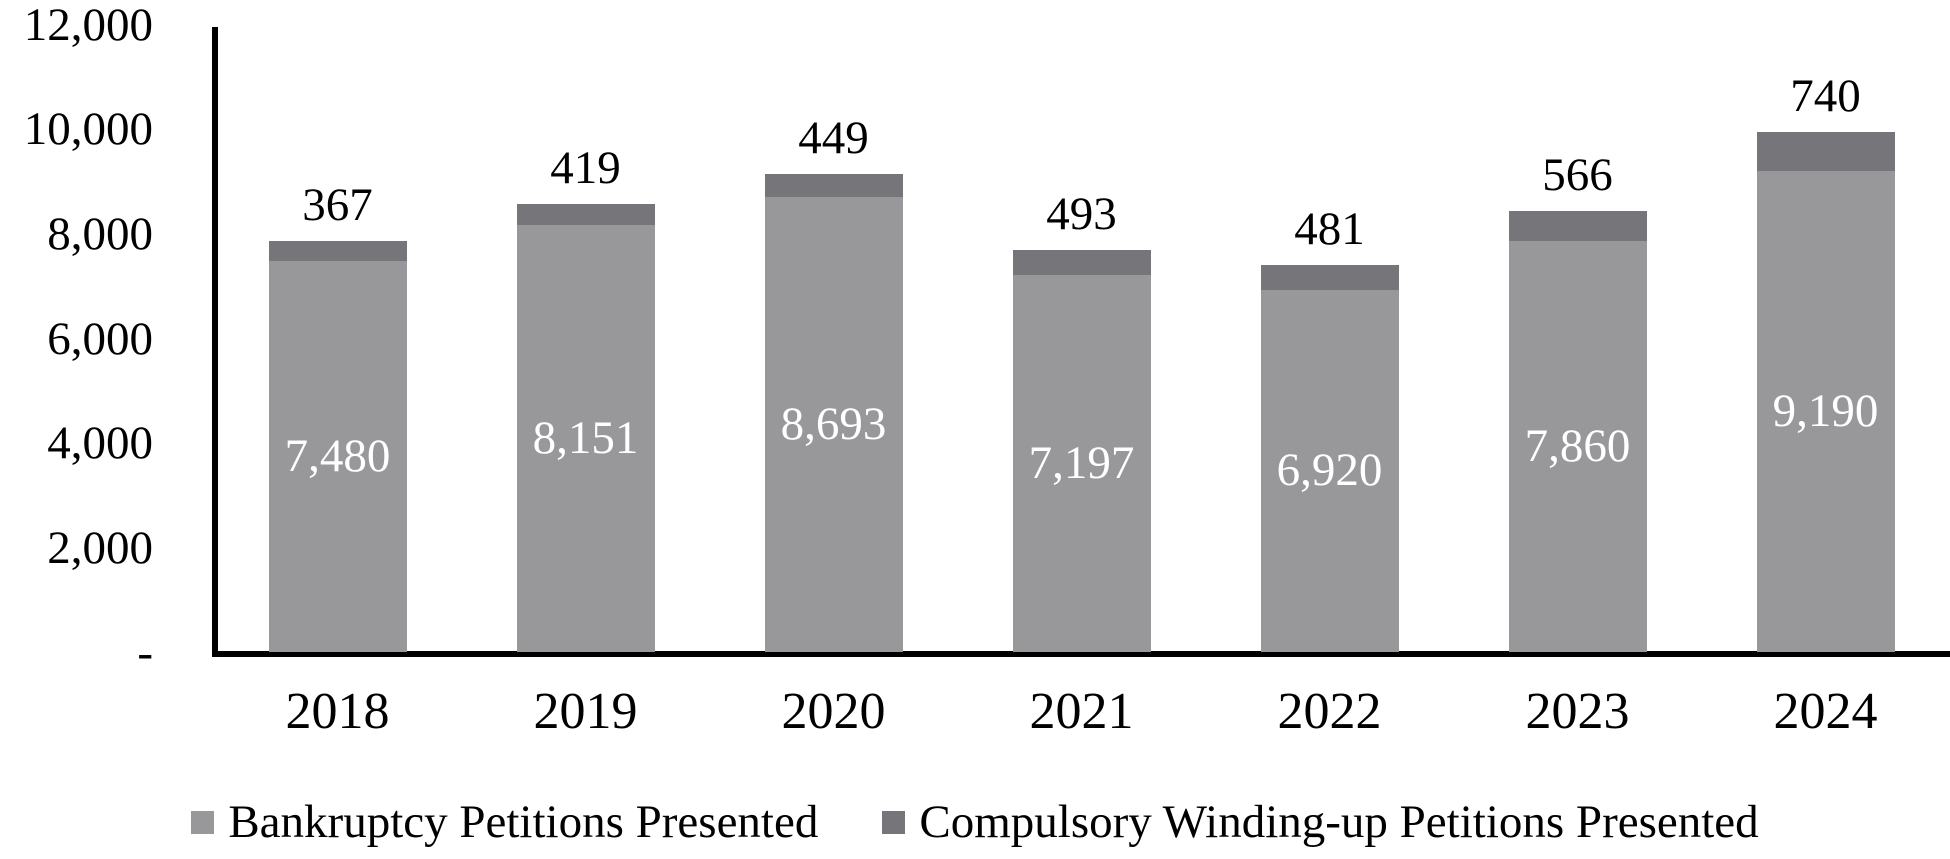 This screenshot has height=859, width=1950. I want to click on bar-segment-bankruptcy-2022, so click(1329, 470).